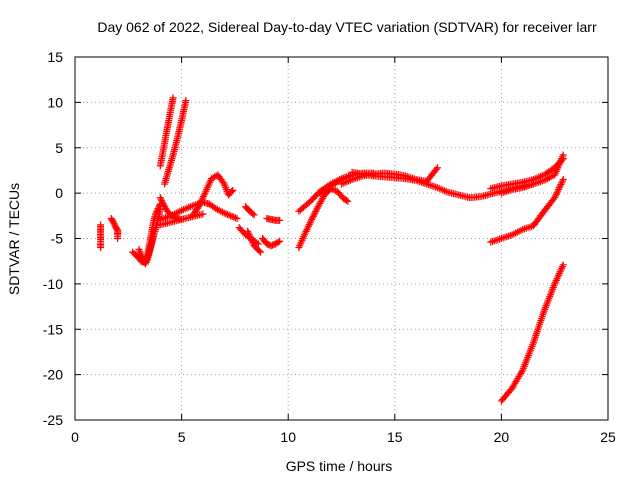 The height and width of the screenshot is (480, 640). I want to click on y-tick-label: -20, so click(53, 375).